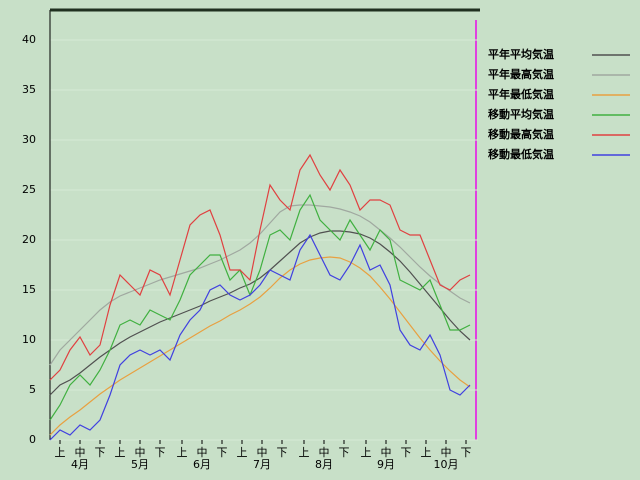 The height and width of the screenshot is (480, 640). I want to click on month-label: 8月, so click(324, 464).